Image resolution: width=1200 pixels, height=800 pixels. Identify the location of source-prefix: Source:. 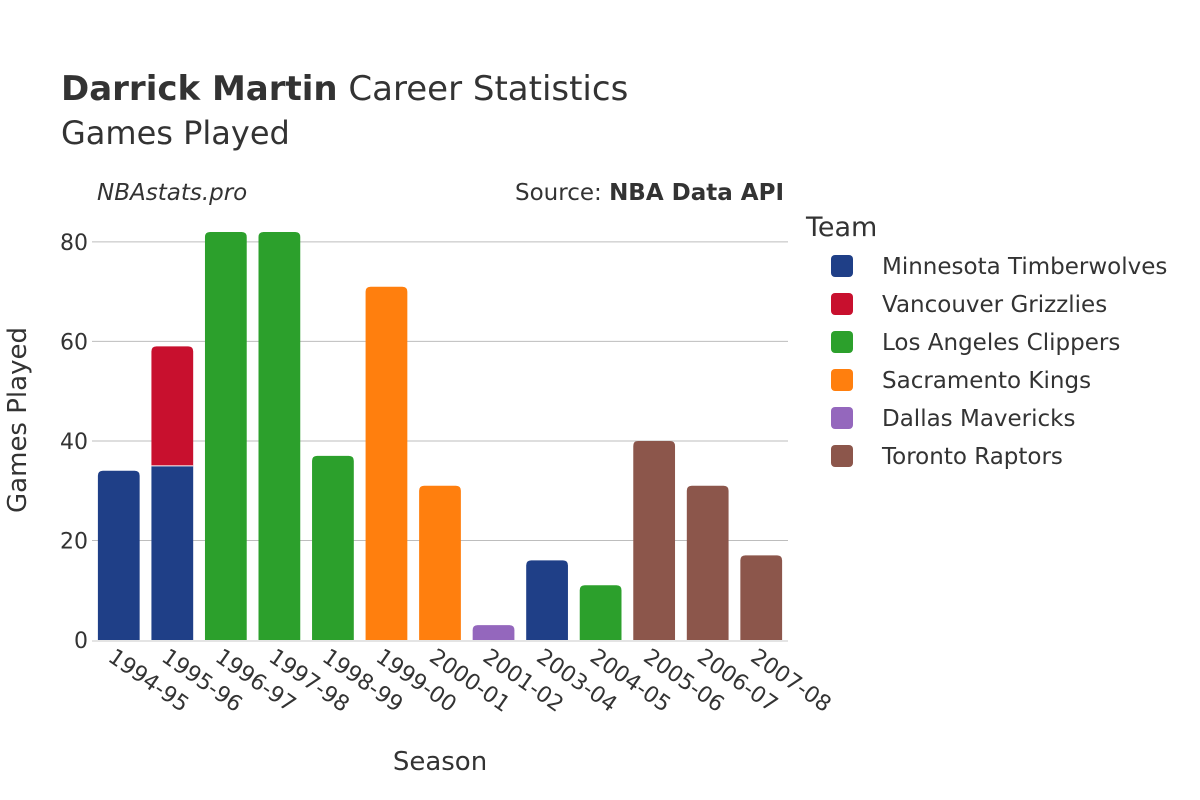
(562, 193).